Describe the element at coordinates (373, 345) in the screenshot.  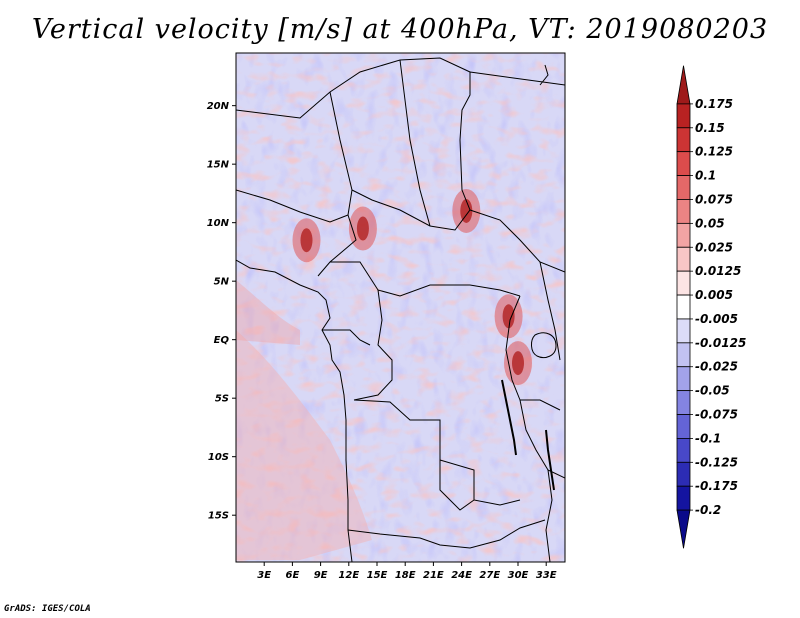
I see `border-congo` at that location.